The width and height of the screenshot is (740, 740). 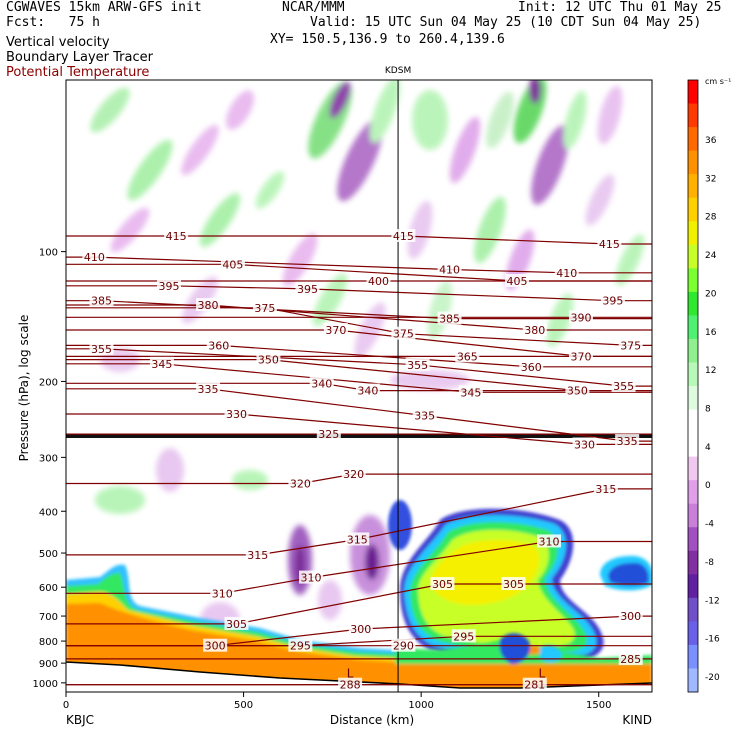 I want to click on theta-contour-label: 288, so click(x=350, y=685).